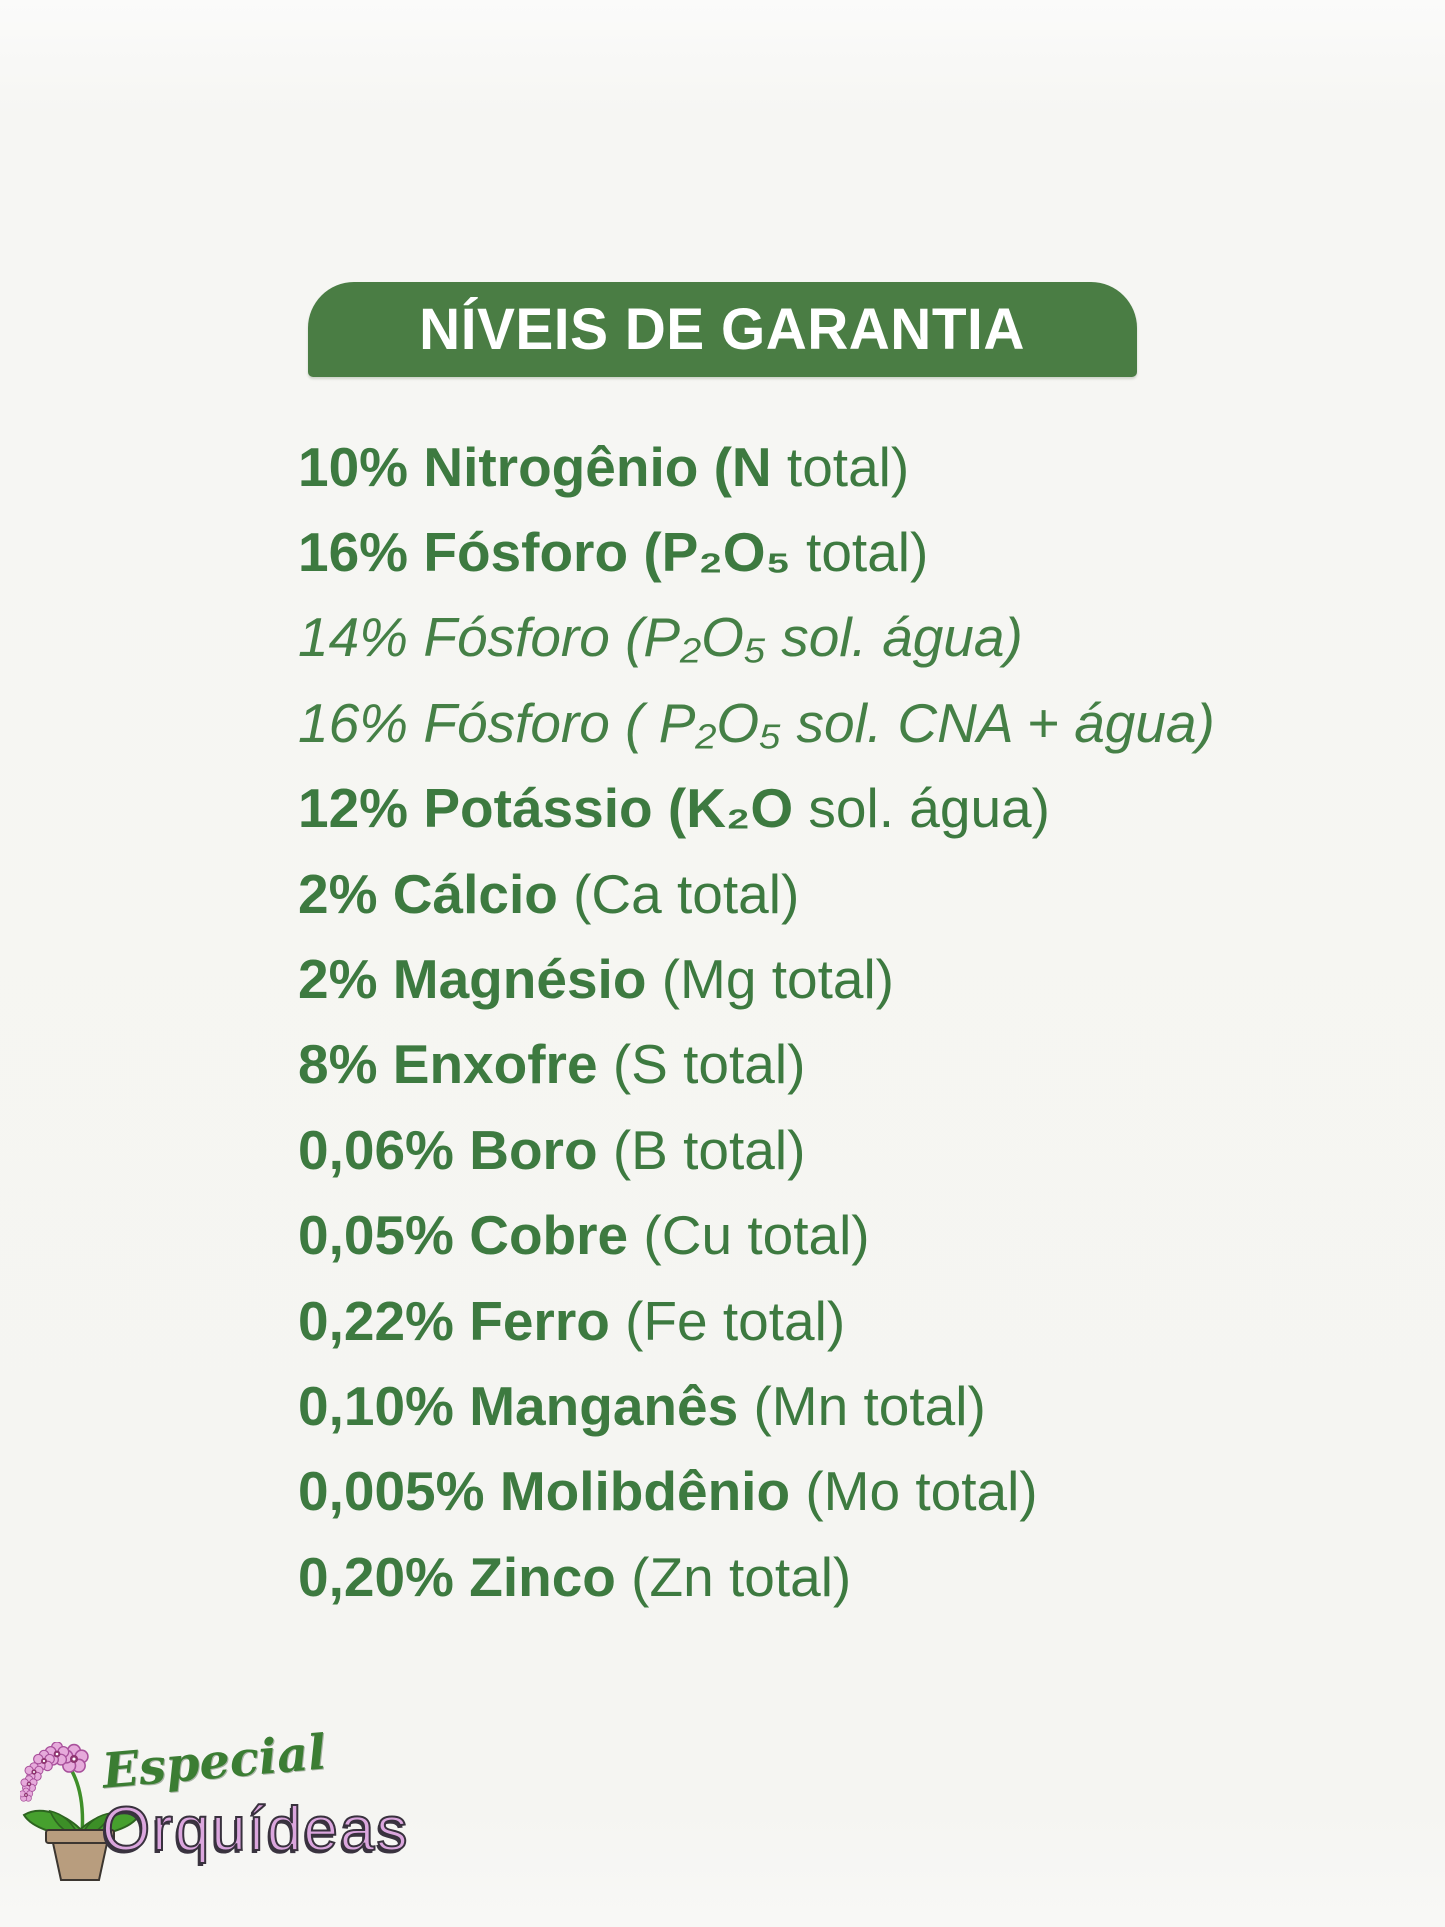 Image resolution: width=1445 pixels, height=1927 pixels. What do you see at coordinates (214, 1762) in the screenshot?
I see `brand-name-especial: Especial` at bounding box center [214, 1762].